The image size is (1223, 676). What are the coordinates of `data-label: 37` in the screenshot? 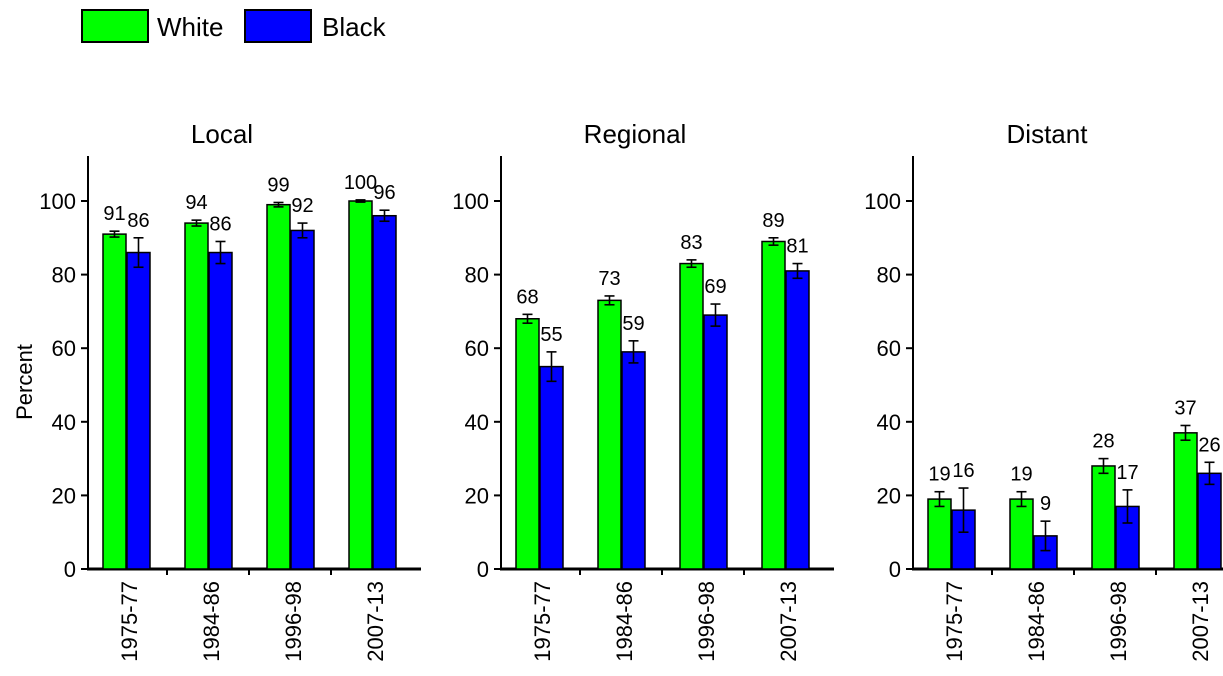 It's located at (1185, 408).